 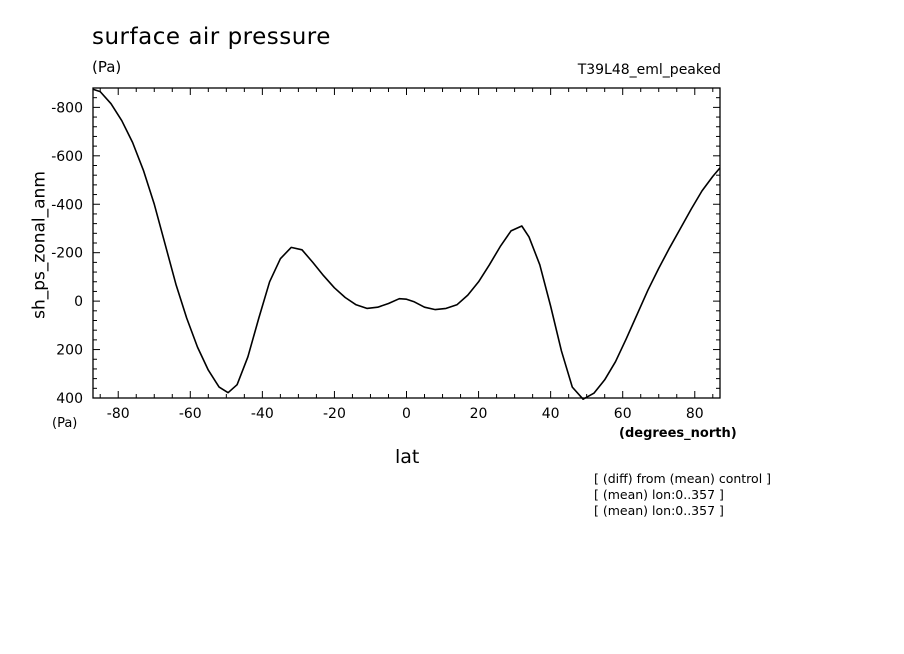 What do you see at coordinates (67, 157) in the screenshot?
I see `y-tick-label: -600` at bounding box center [67, 157].